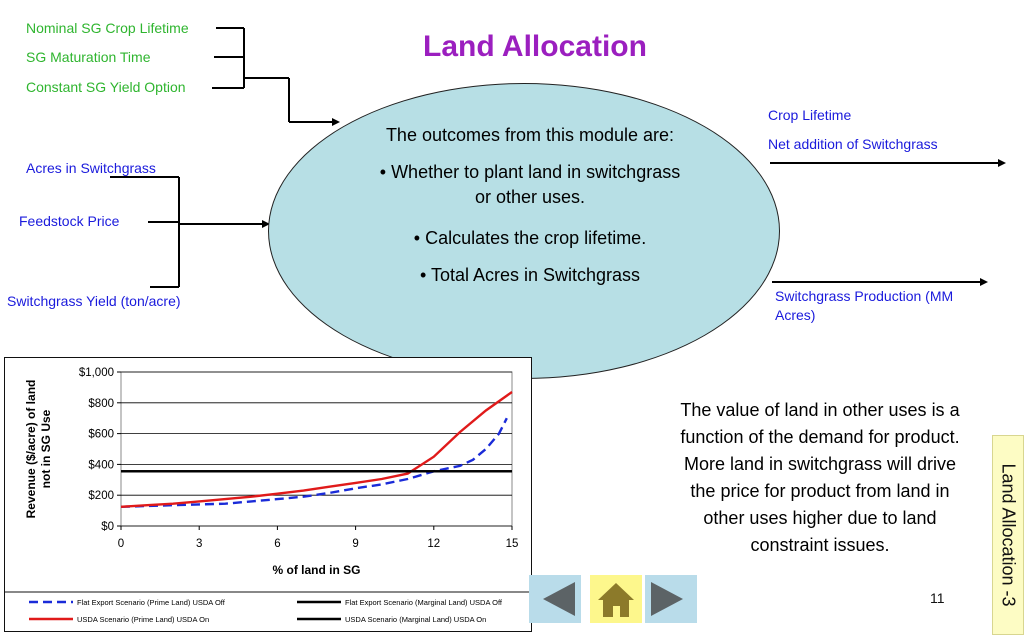 Image resolution: width=1024 pixels, height=639 pixels. Describe the element at coordinates (355, 544) in the screenshot. I see `x-tick-label: 9` at that location.